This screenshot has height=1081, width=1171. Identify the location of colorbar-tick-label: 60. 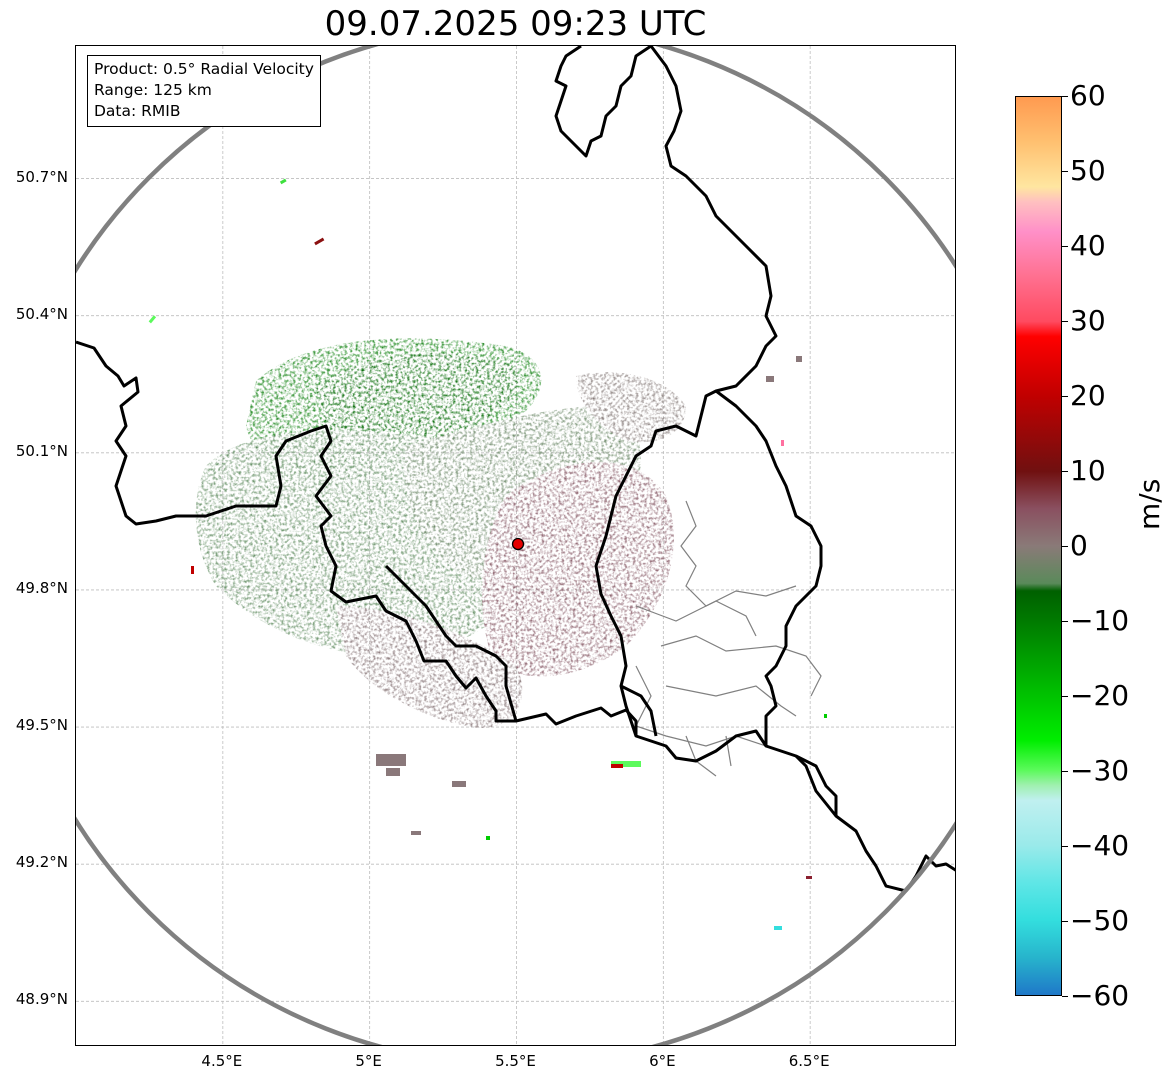
(1088, 95).